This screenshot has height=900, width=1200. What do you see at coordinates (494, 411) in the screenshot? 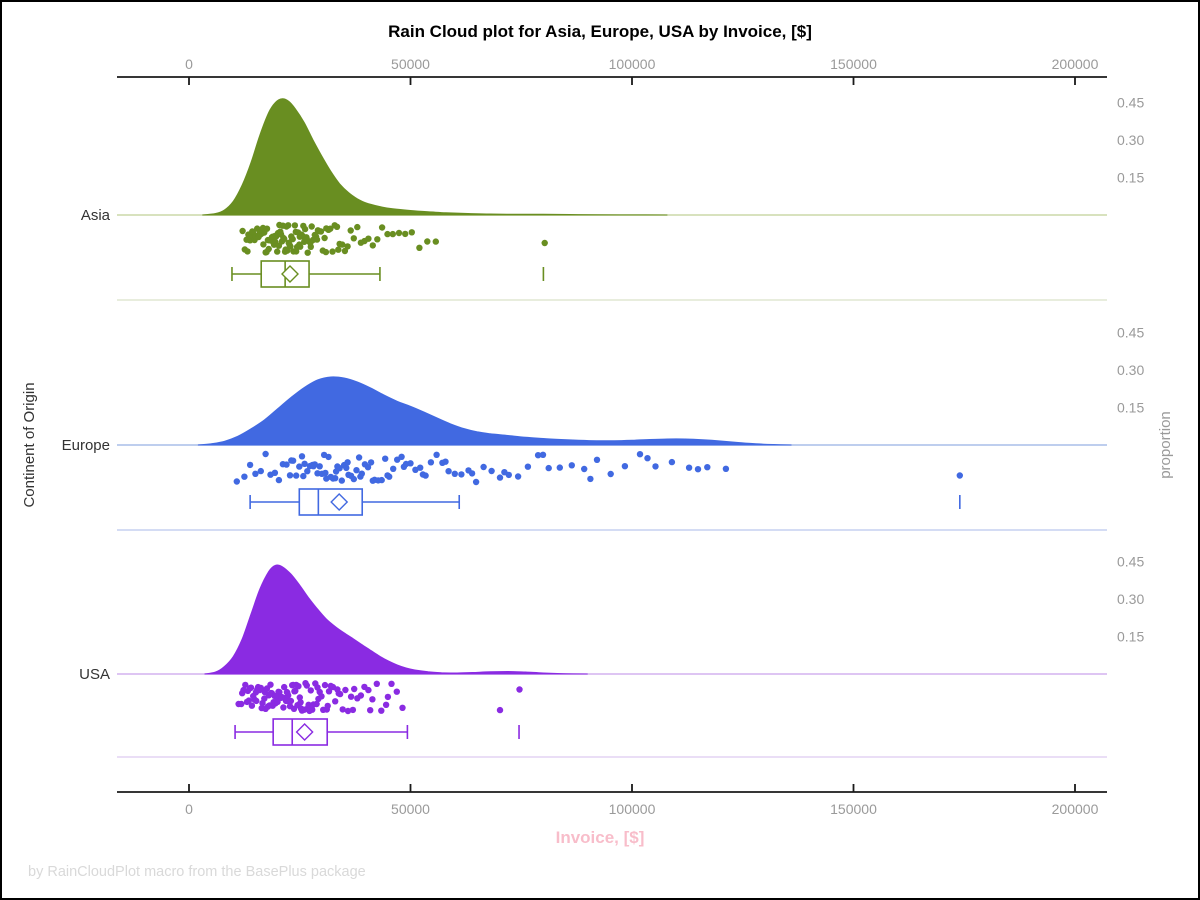
I see `density-area-europe` at bounding box center [494, 411].